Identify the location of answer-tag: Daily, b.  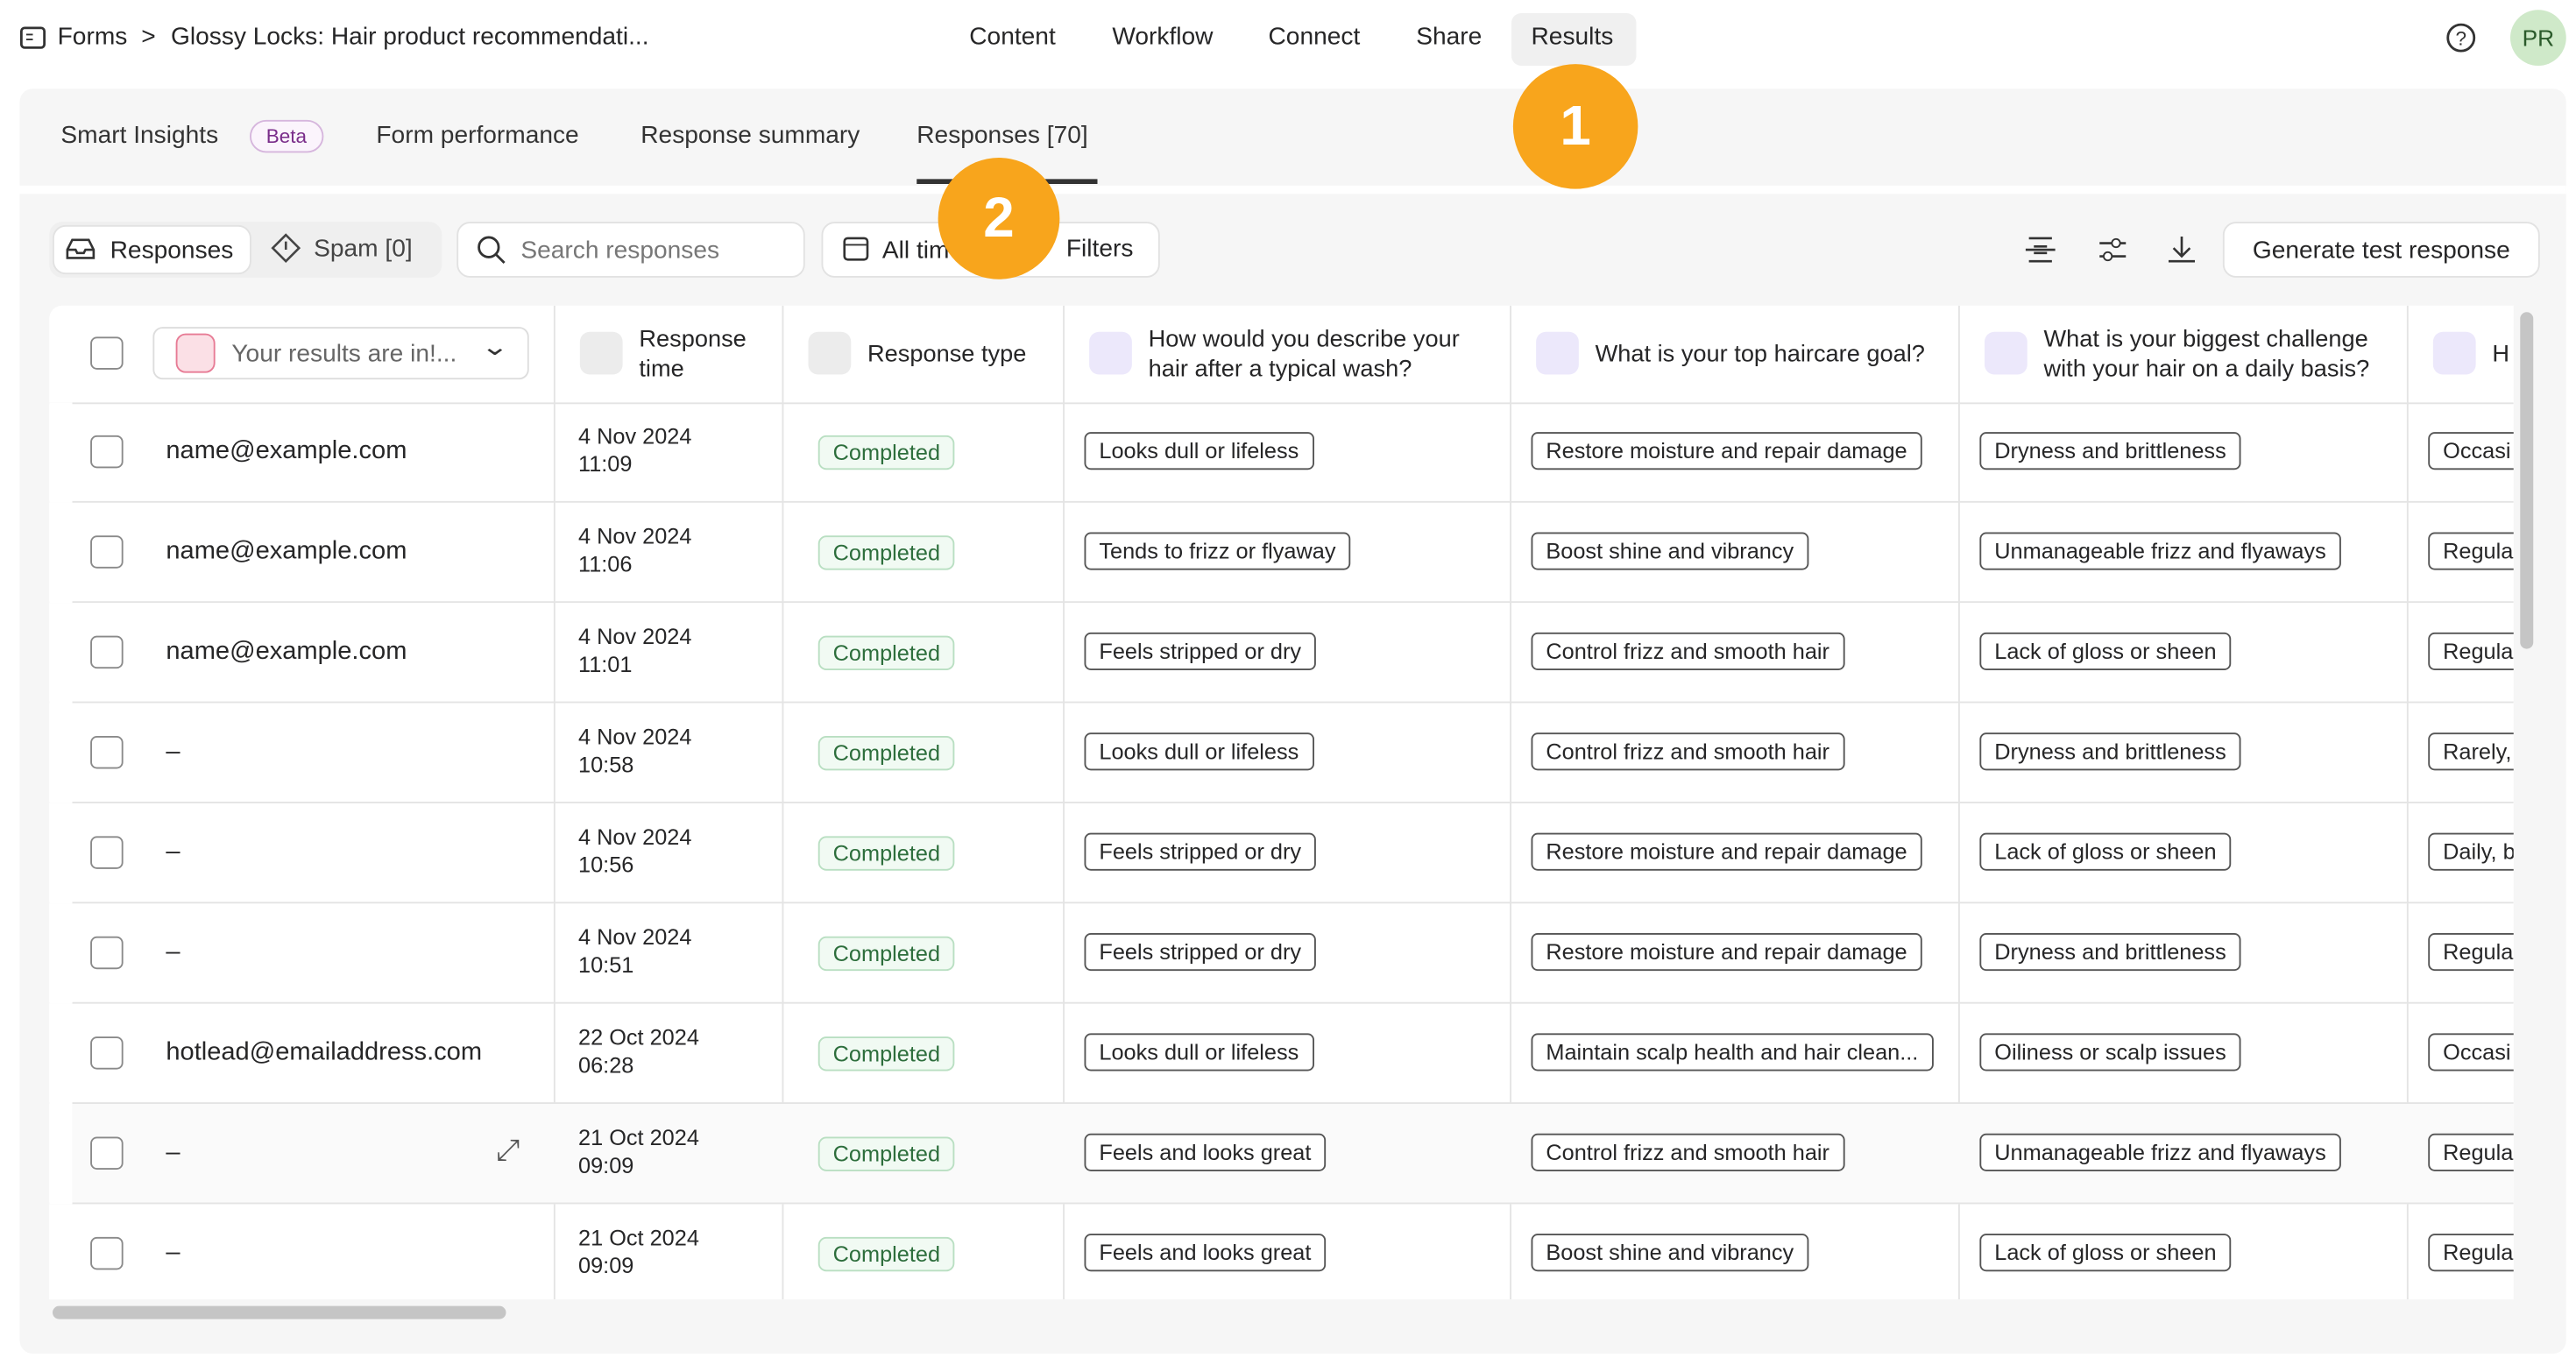
(2471, 851).